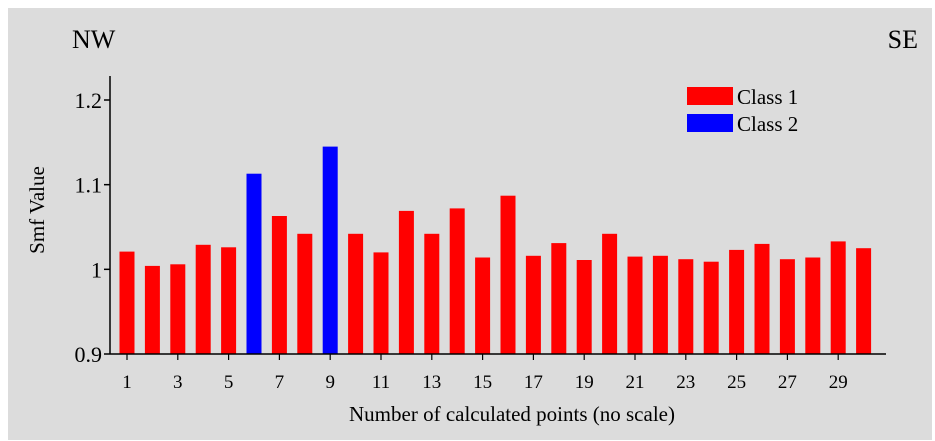  I want to click on y-axis-ticks: 0.9 1 1.1 1.2, so click(92, 227).